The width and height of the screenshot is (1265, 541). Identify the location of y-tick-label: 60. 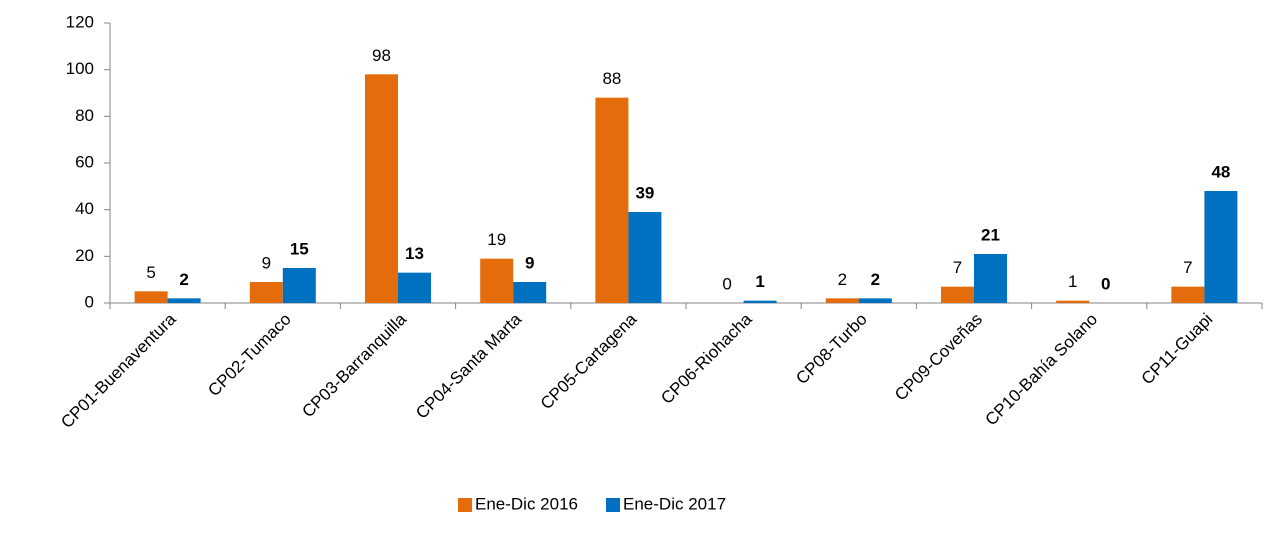
(84, 161).